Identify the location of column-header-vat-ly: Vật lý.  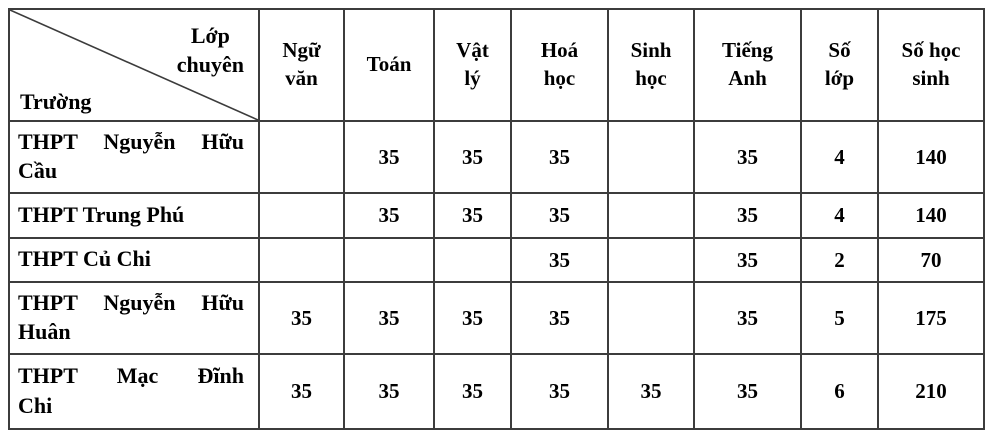
(472, 65).